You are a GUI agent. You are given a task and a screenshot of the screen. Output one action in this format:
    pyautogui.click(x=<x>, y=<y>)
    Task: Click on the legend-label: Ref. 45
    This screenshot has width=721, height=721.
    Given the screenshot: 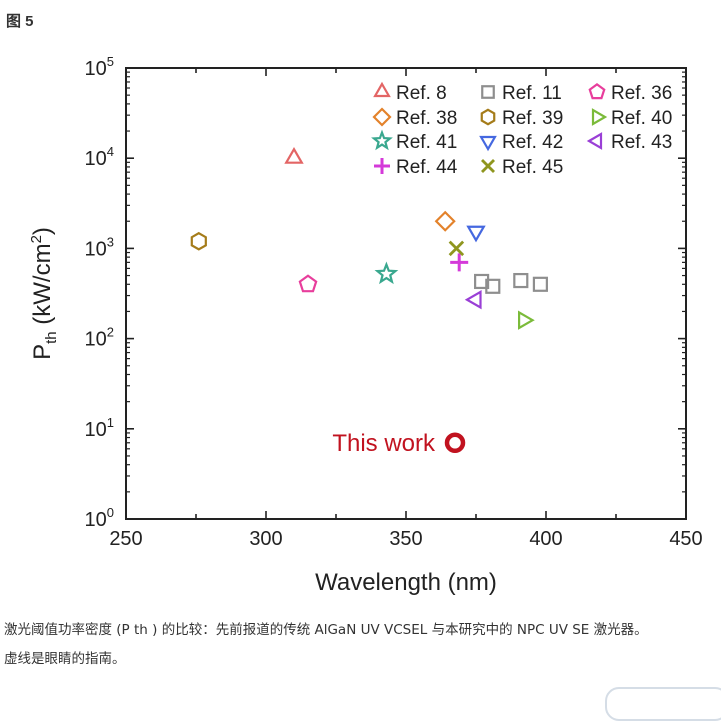 What is the action you would take?
    pyautogui.click(x=532, y=167)
    